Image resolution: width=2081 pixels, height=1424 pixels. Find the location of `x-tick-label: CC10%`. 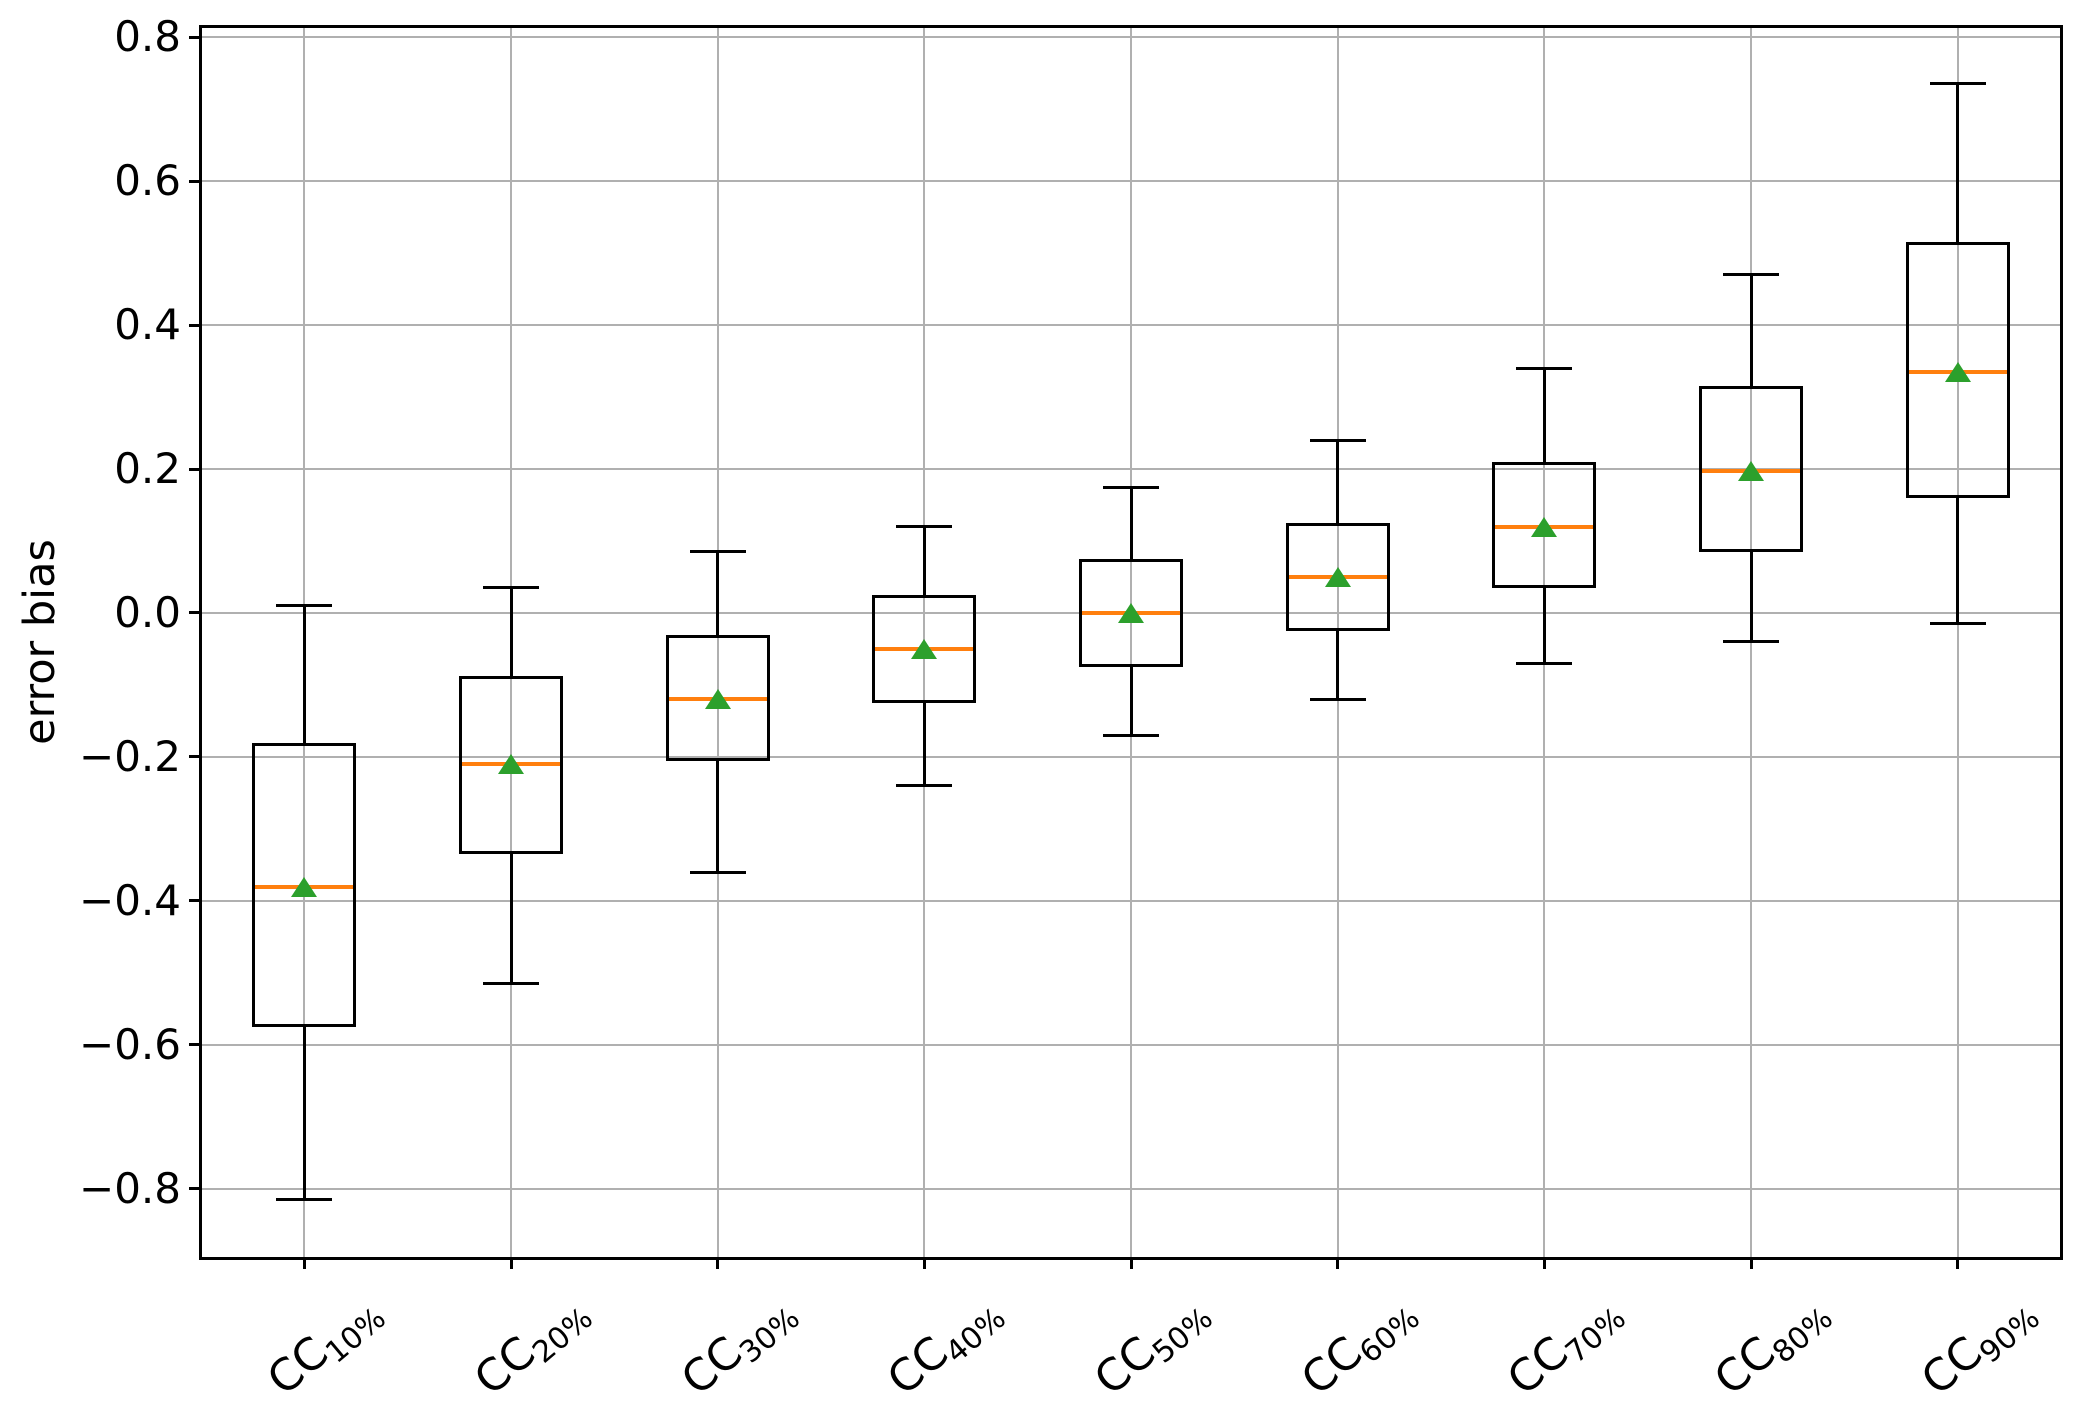

x-tick-label: CC10% is located at coordinates (325, 1347).